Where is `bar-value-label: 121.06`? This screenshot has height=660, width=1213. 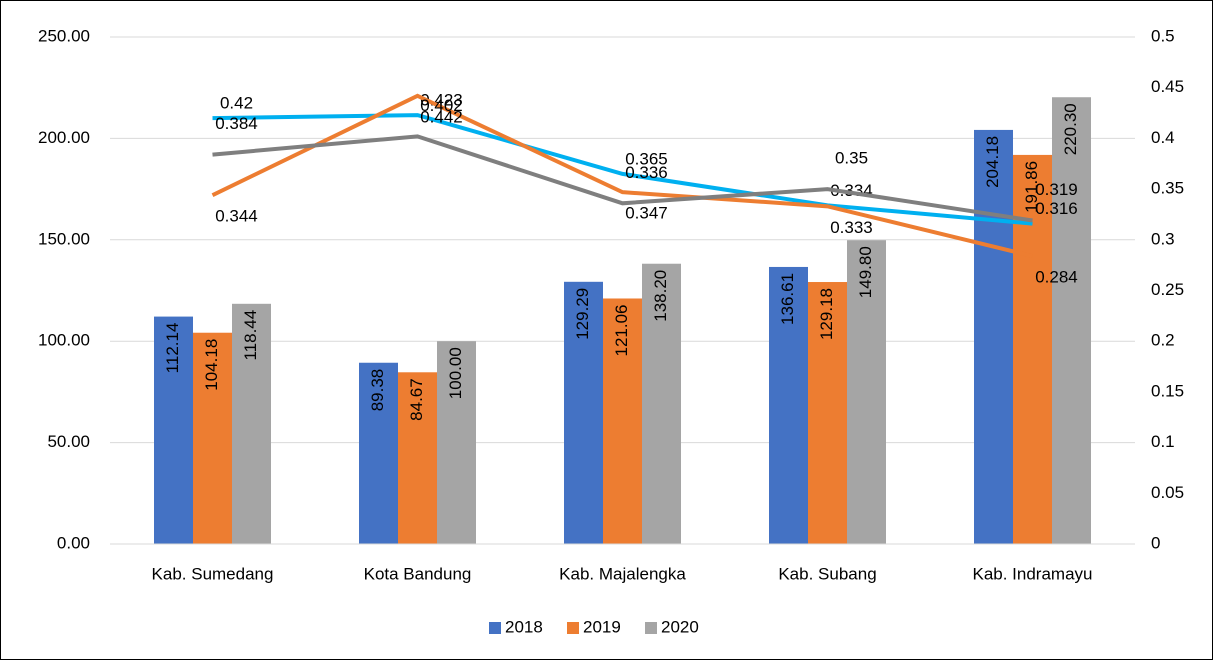 bar-value-label: 121.06 is located at coordinates (621, 330).